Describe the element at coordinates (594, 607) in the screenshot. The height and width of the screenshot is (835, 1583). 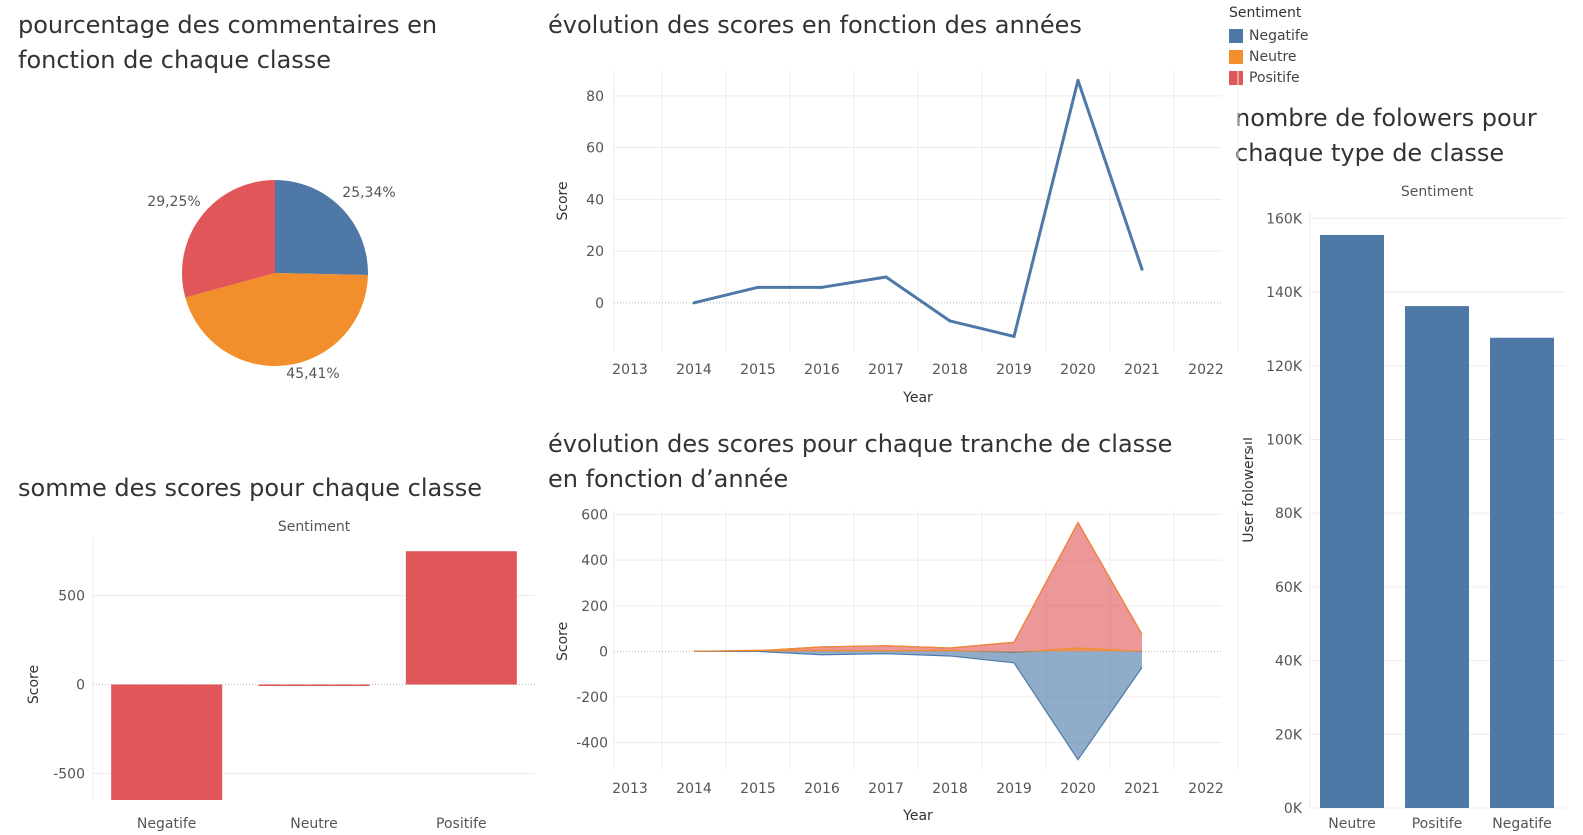
I see `y-tick-label: 200` at that location.